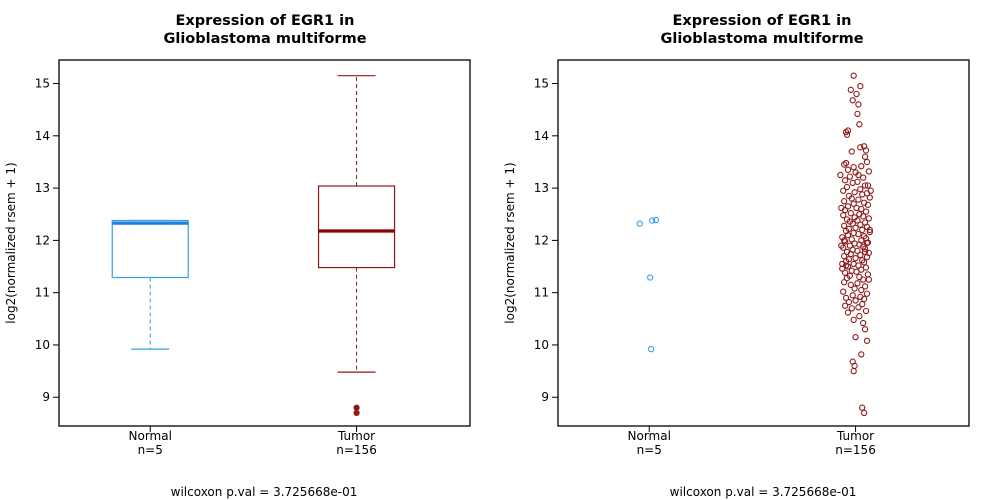  I want to click on boxplot-y-axis-label: log2(normalized rsem + 1), so click(11, 242).